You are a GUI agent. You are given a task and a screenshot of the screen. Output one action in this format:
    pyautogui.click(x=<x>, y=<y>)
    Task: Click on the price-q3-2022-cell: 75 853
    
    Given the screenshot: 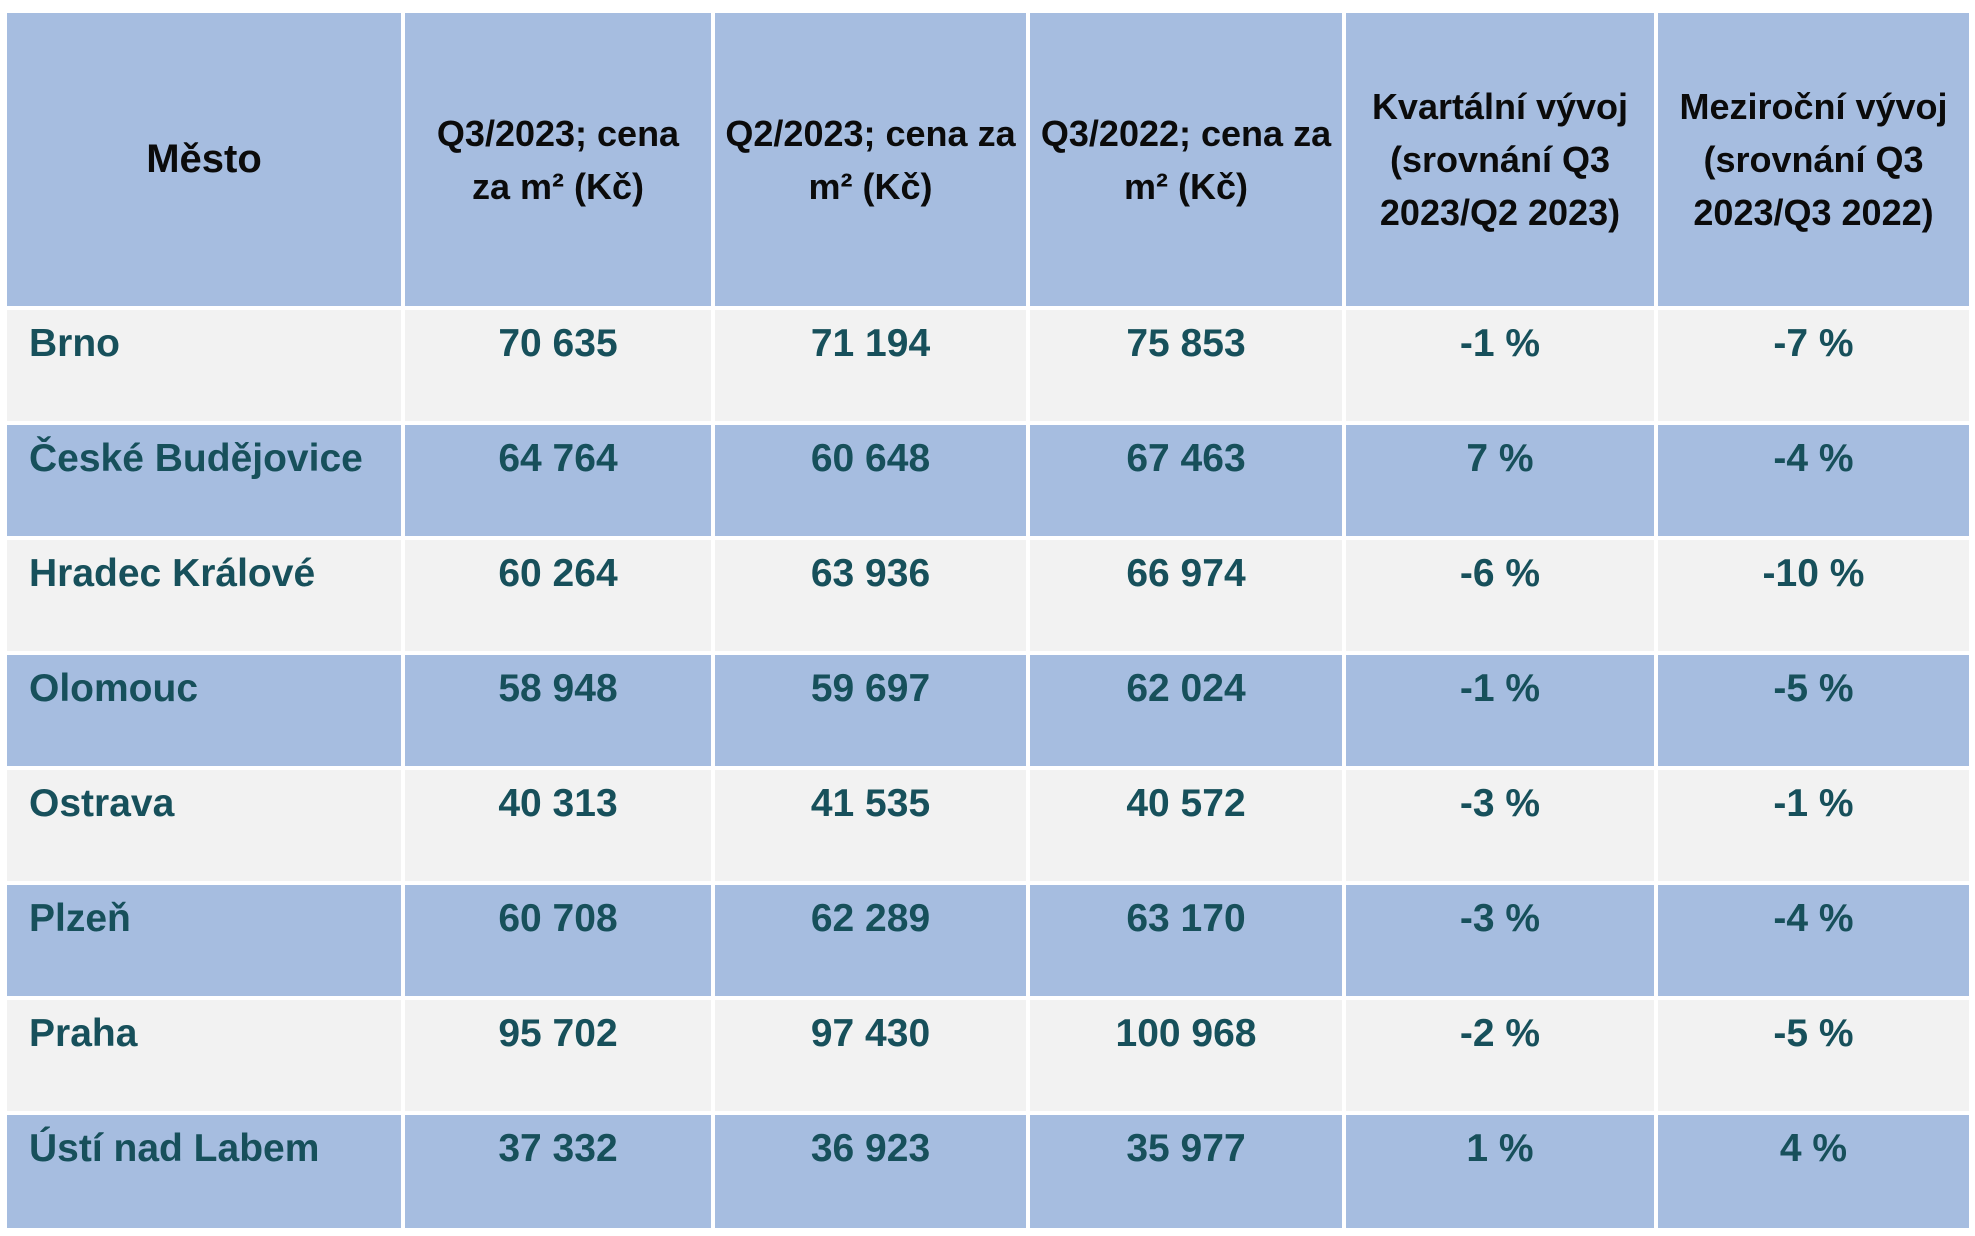 What is the action you would take?
    pyautogui.click(x=1188, y=367)
    